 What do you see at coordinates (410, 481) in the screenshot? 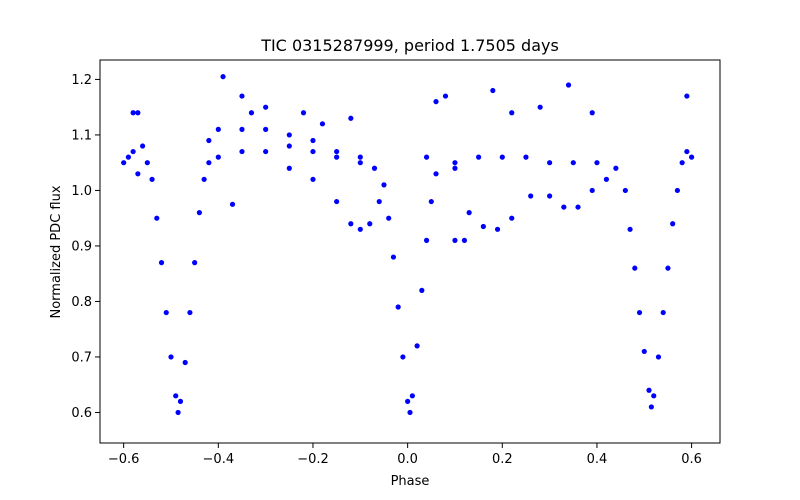
I see `x-axis-label: Phase` at bounding box center [410, 481].